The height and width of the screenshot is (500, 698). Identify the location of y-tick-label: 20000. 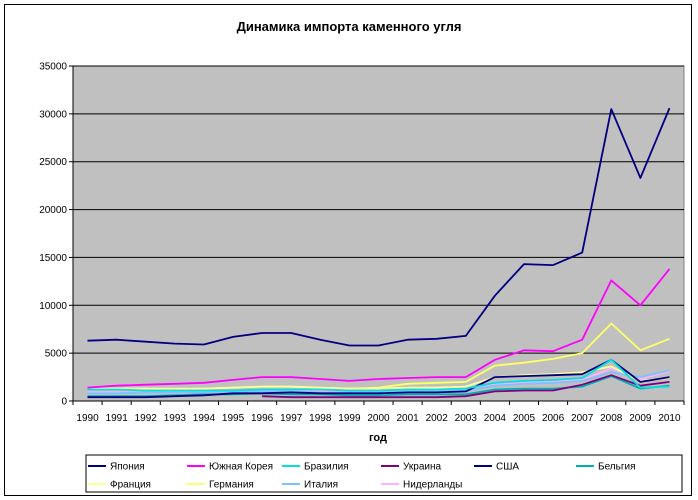
(53, 210).